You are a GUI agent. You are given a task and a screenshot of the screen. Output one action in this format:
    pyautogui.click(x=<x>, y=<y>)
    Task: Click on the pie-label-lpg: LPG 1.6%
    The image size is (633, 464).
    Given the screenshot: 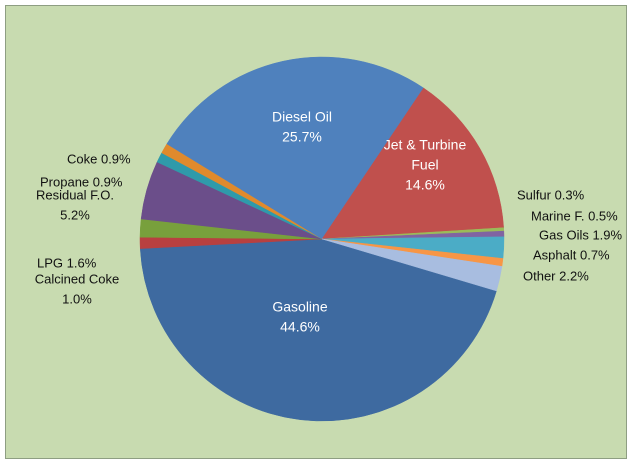 What is the action you would take?
    pyautogui.click(x=67, y=262)
    